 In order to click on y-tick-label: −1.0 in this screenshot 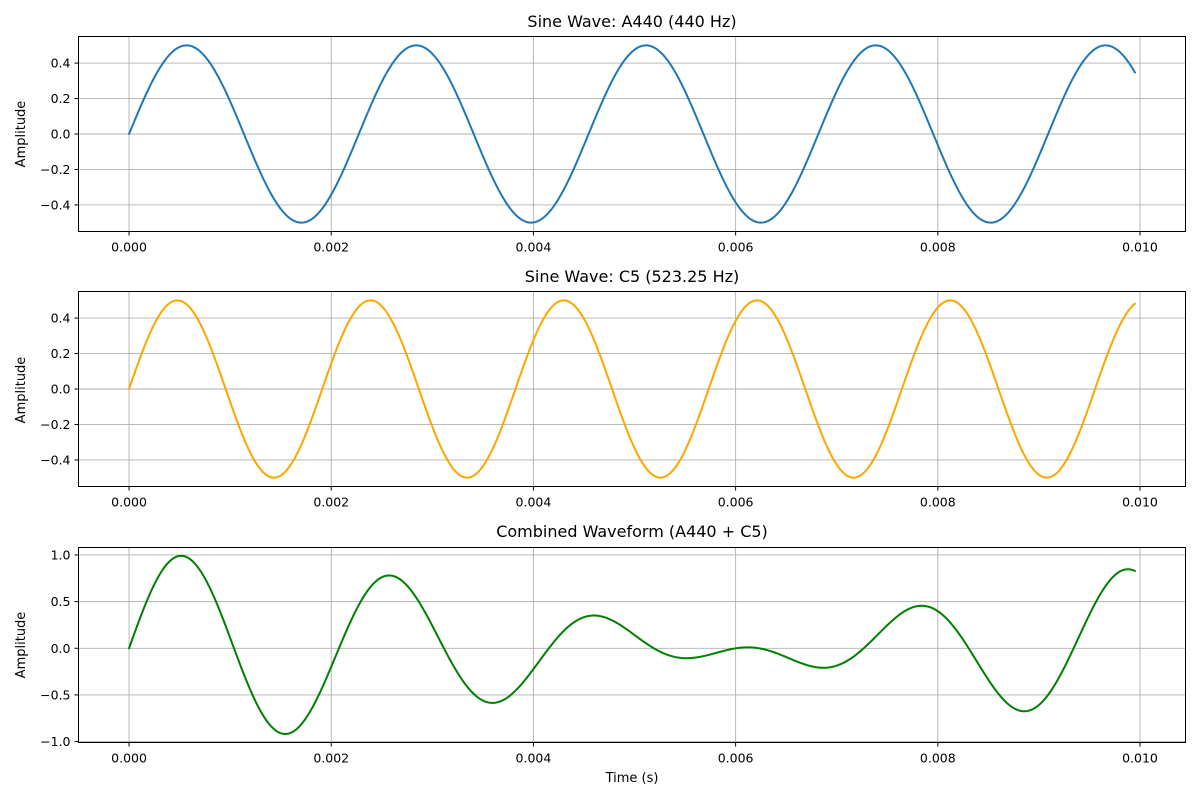, I will do `click(55, 741)`.